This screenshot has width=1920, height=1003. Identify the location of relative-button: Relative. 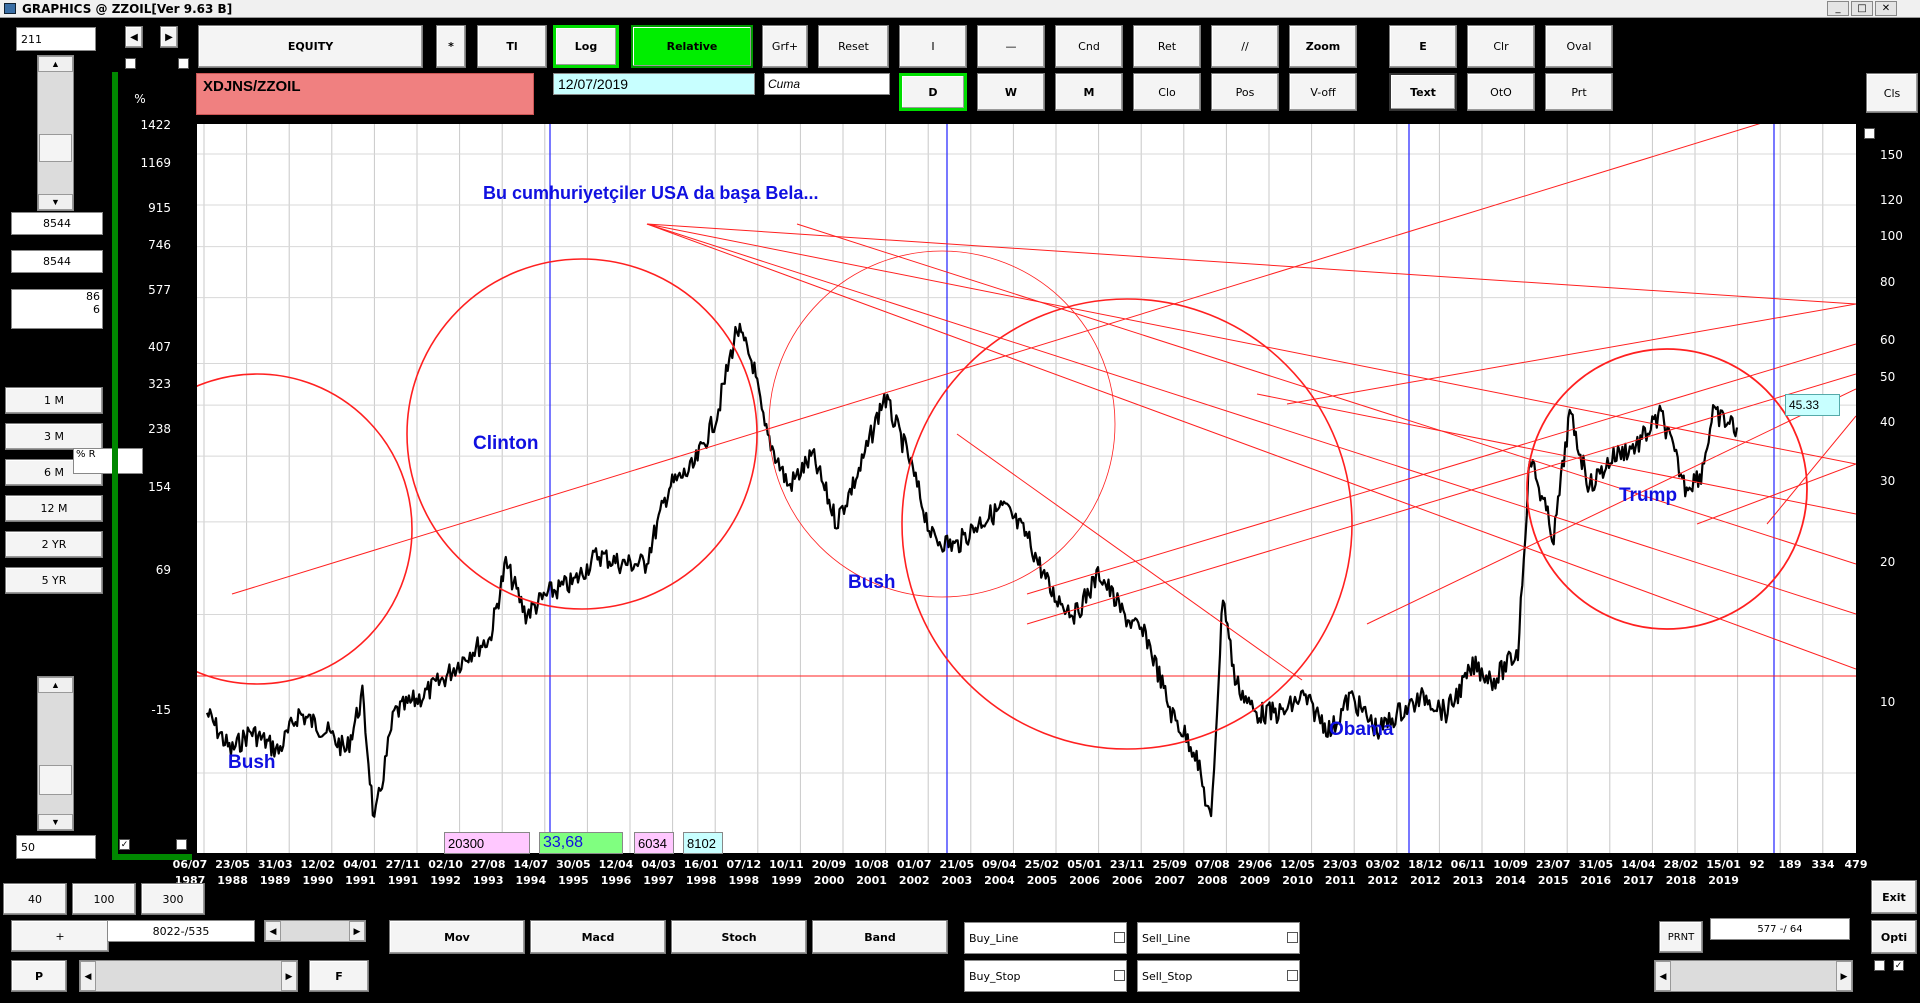
(692, 46).